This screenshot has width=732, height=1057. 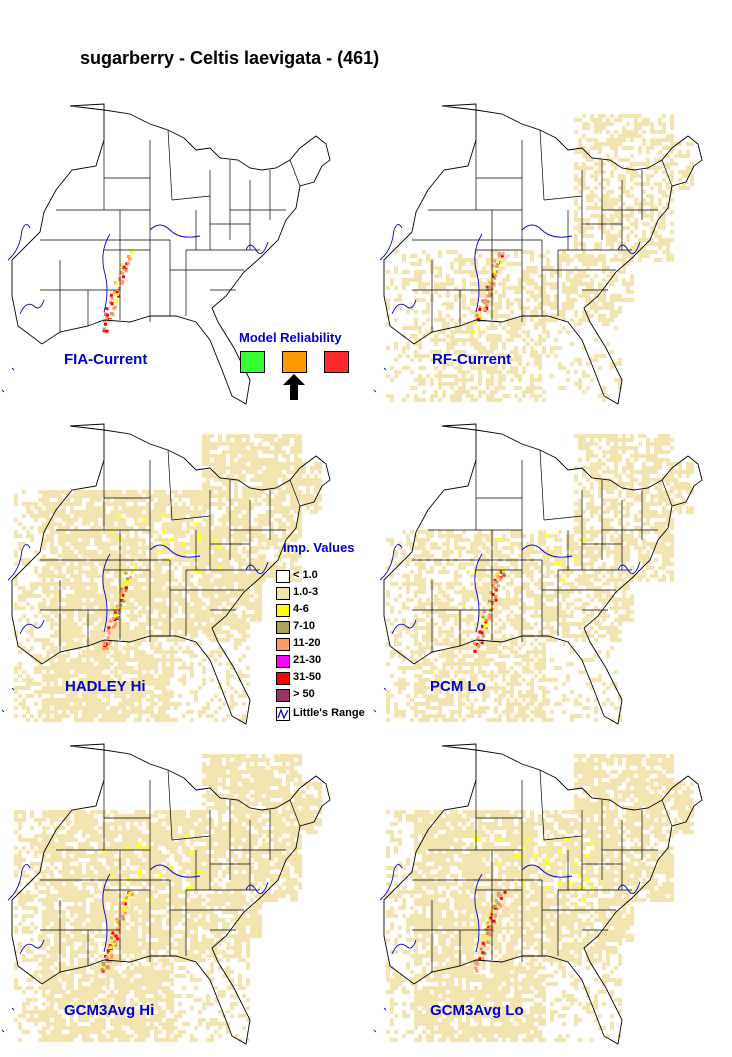 What do you see at coordinates (472, 359) in the screenshot?
I see `map-label: RF-Current` at bounding box center [472, 359].